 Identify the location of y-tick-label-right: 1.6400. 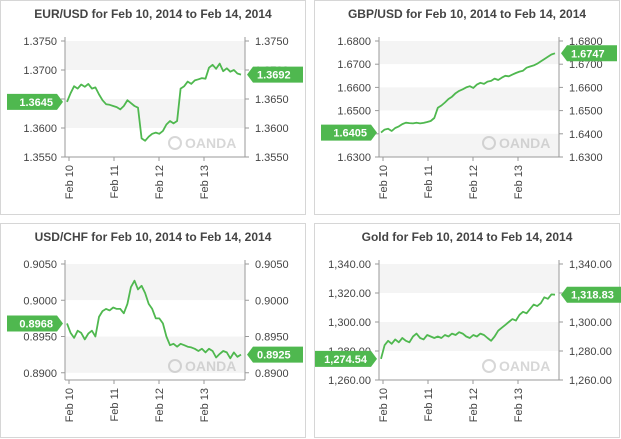
(586, 135).